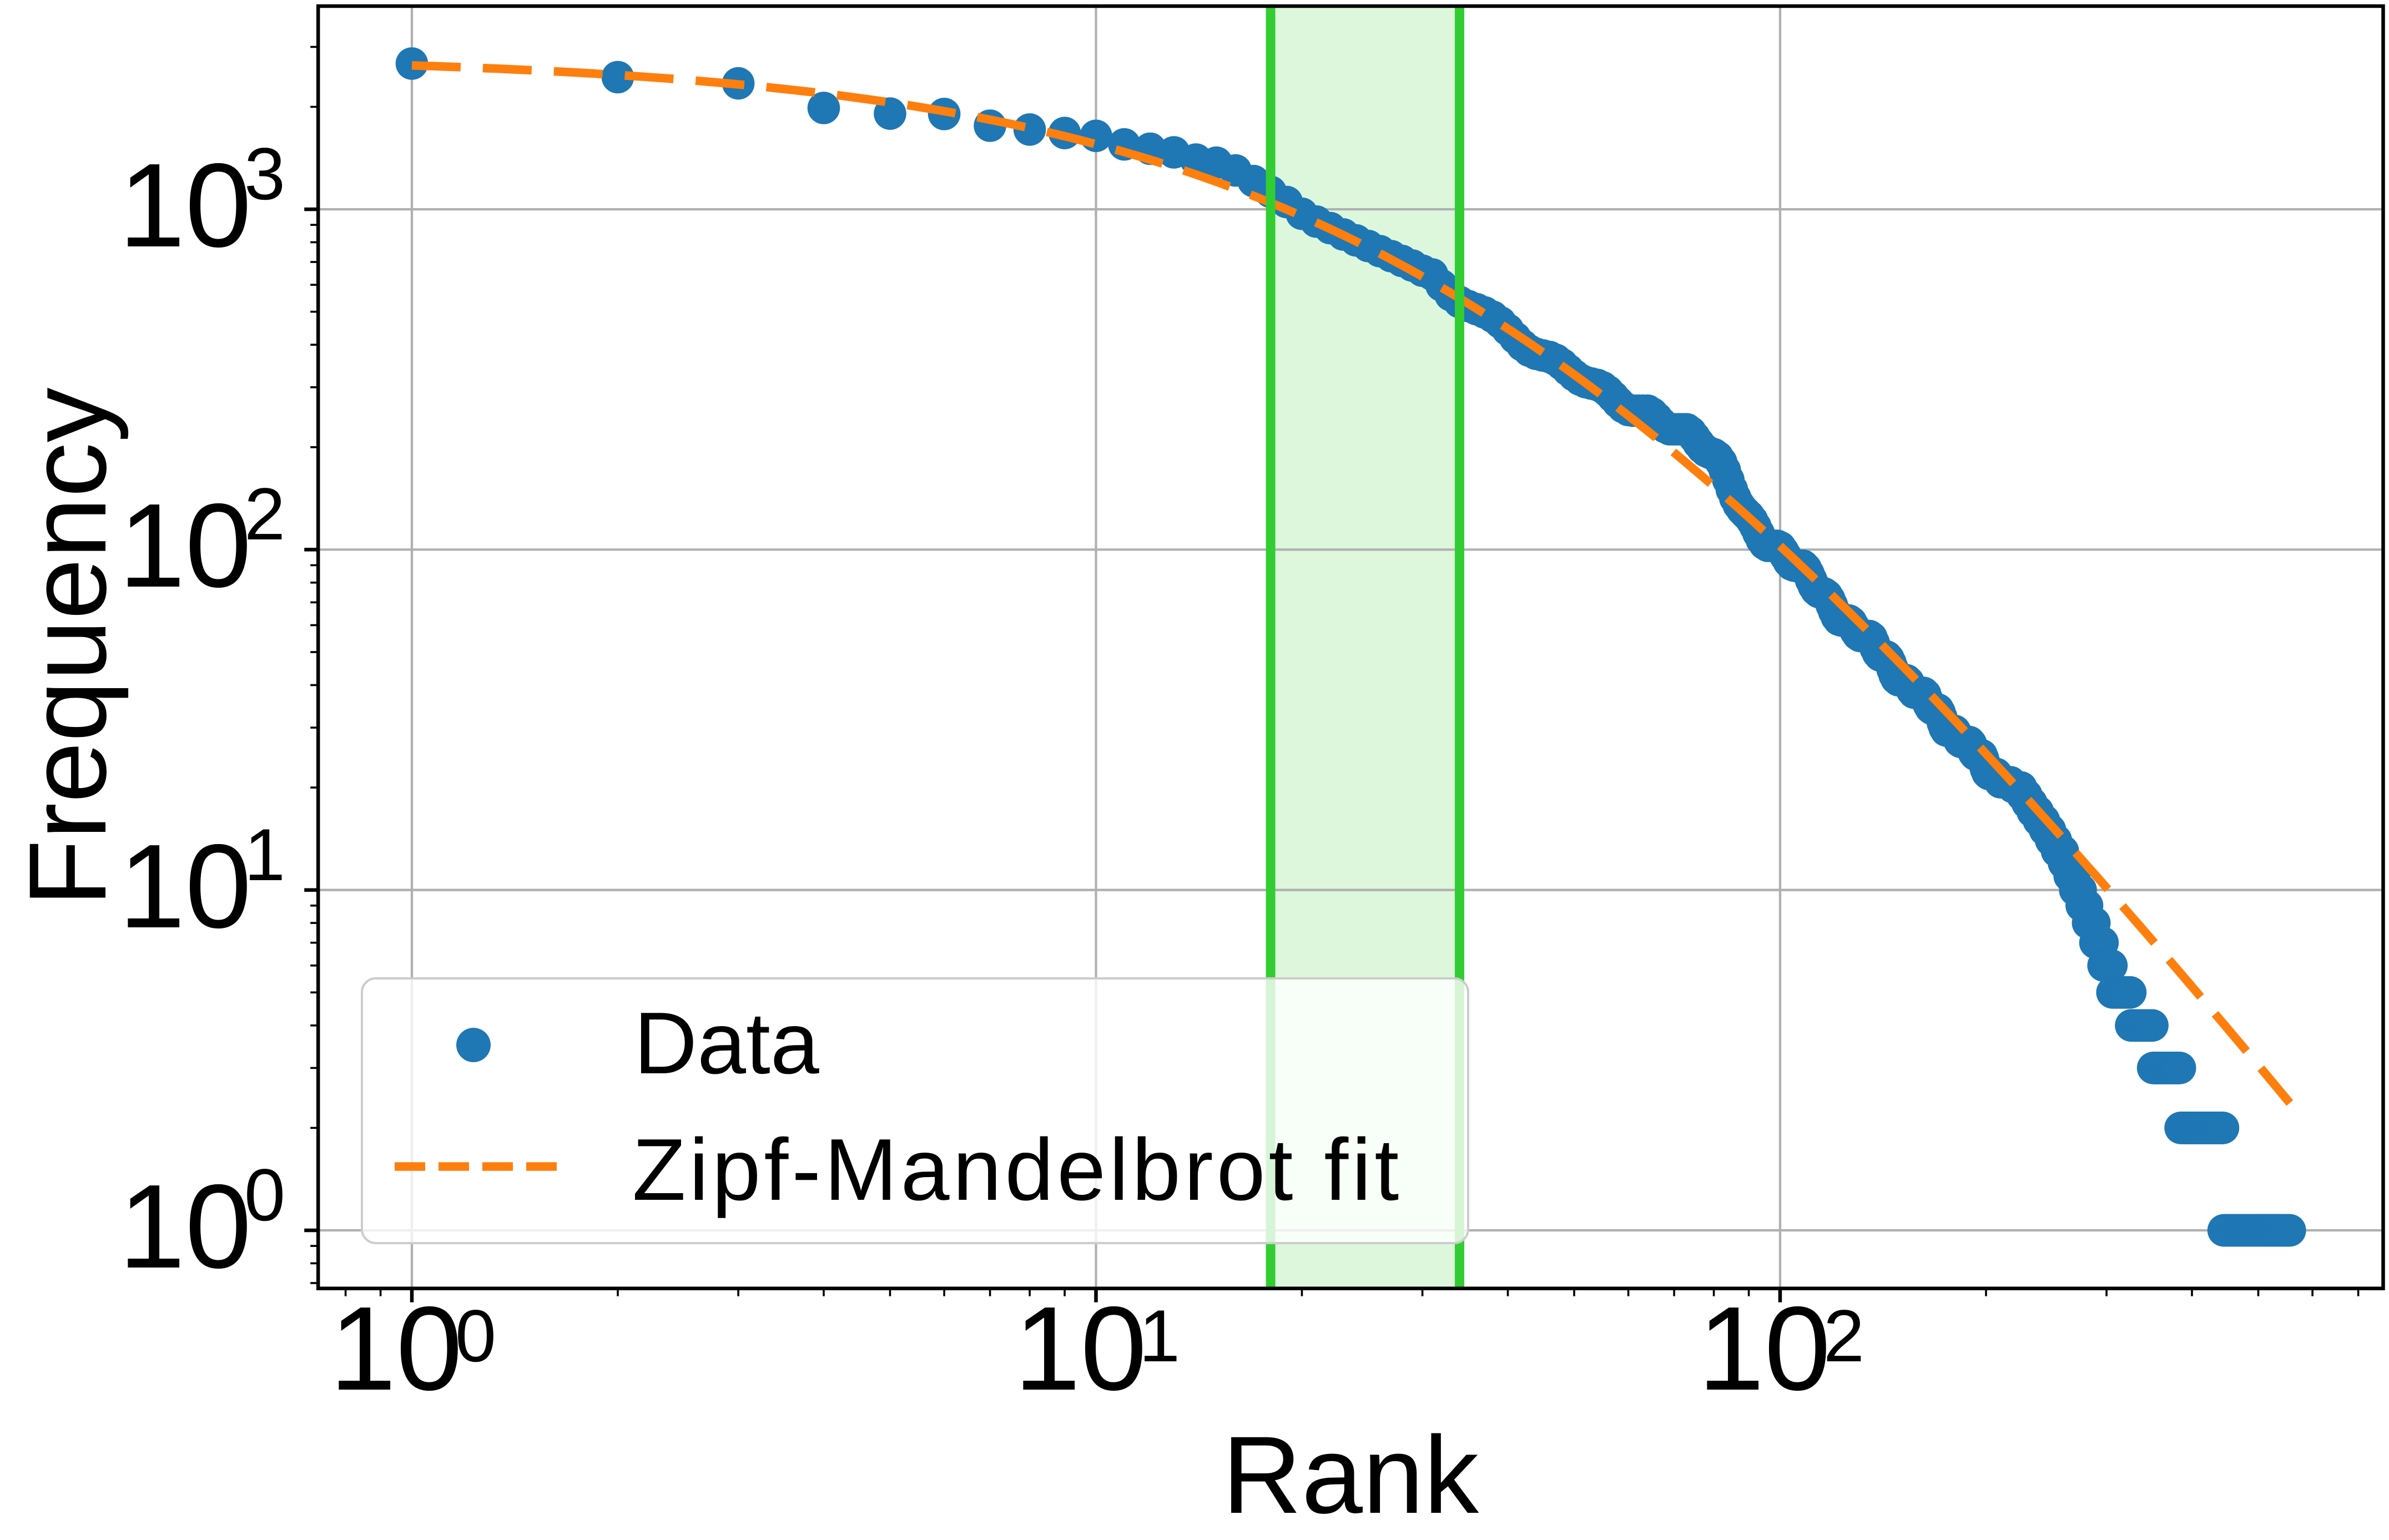 Image resolution: width=2389 pixels, height=1540 pixels. What do you see at coordinates (1017, 1170) in the screenshot?
I see `svg-text: Zipf-Mandelbrot fit` at bounding box center [1017, 1170].